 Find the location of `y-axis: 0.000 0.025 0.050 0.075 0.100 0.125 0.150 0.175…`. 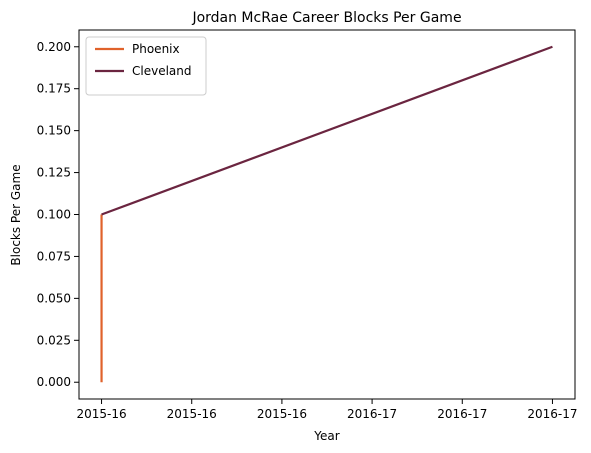

y-axis: 0.000 0.025 0.050 0.075 0.100 0.125 0.150 0.175… is located at coordinates (58, 214).